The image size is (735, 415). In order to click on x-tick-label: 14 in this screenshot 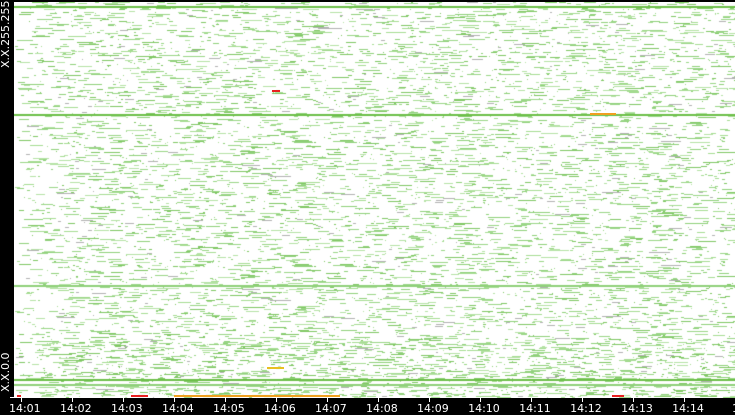, I will do `click(733, 408)`.